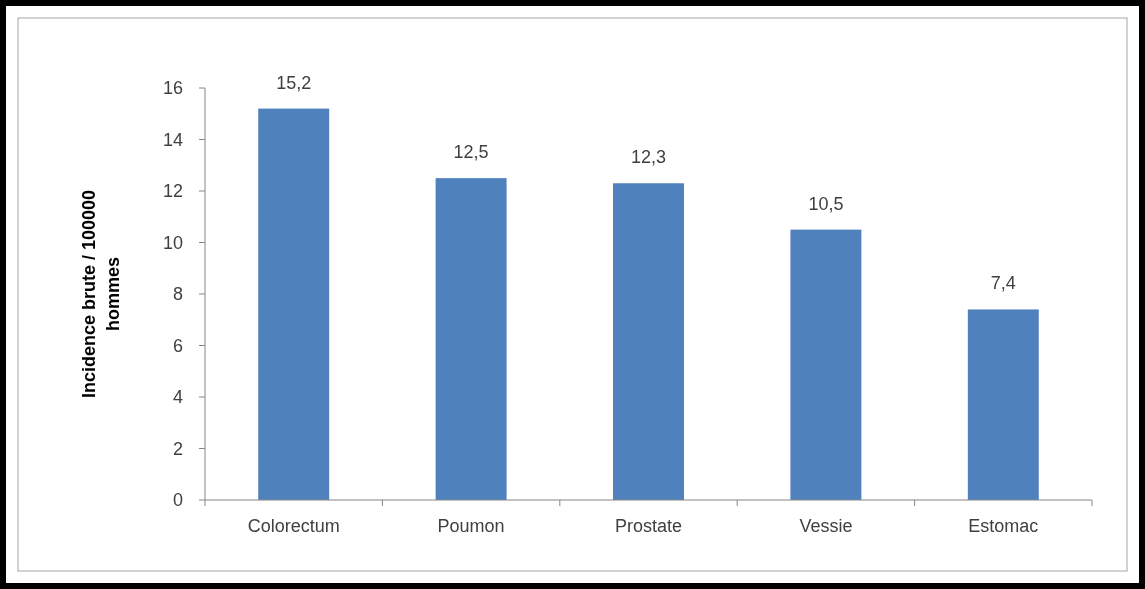 The width and height of the screenshot is (1145, 589). What do you see at coordinates (471, 152) in the screenshot?
I see `data-label: 12,5` at bounding box center [471, 152].